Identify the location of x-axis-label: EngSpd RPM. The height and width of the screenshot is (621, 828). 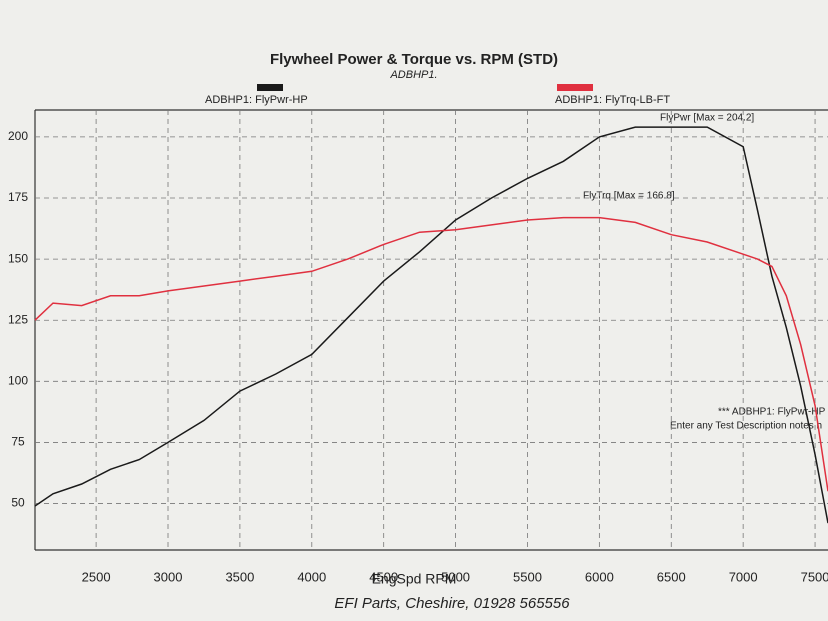
(414, 579).